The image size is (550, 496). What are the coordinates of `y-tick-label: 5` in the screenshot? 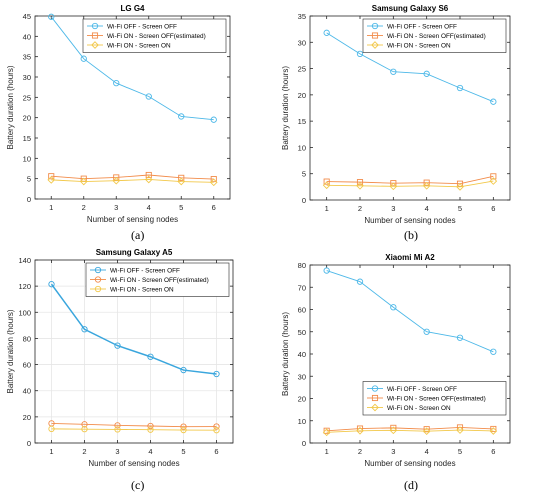 It's located at (304, 174).